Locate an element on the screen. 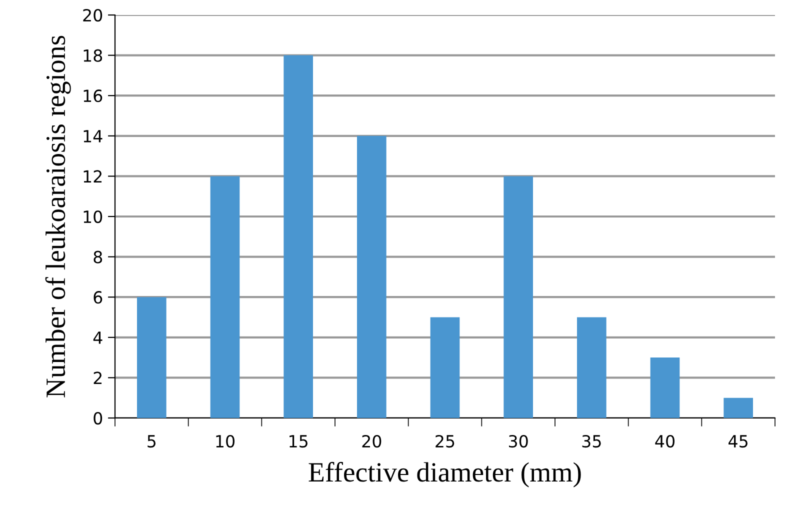 The height and width of the screenshot is (516, 807). y-tick-label: 6 is located at coordinates (98, 297).